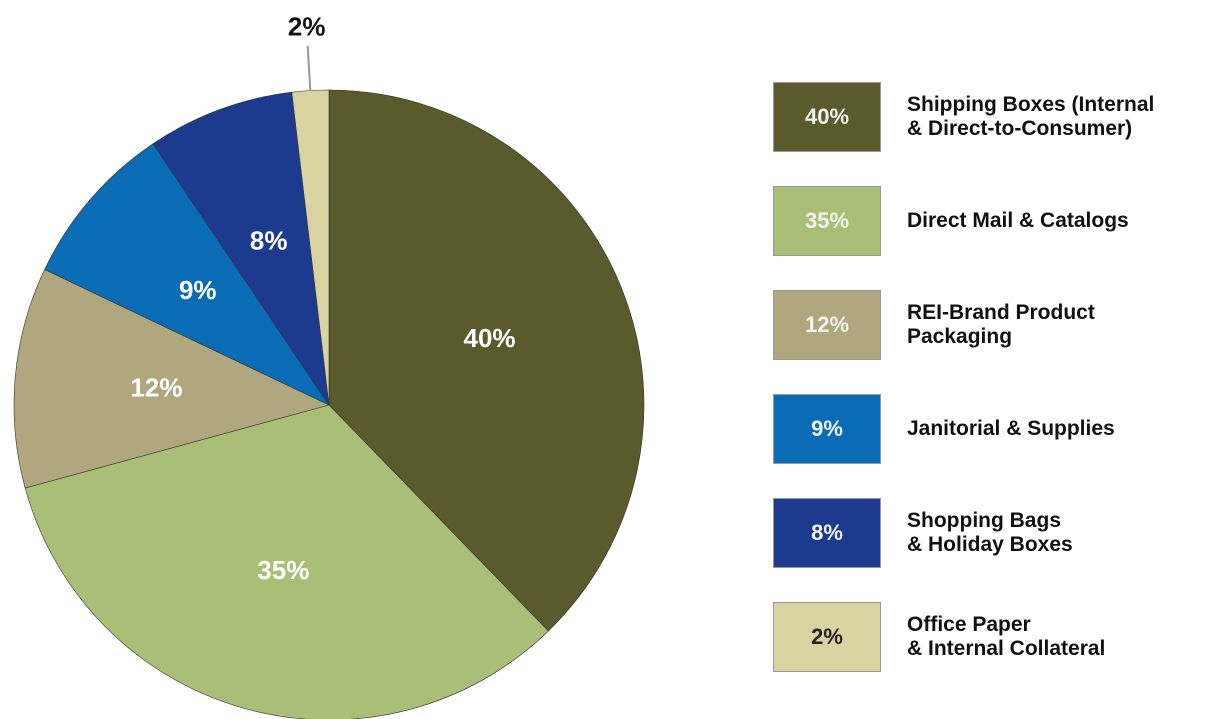 The width and height of the screenshot is (1206, 719). Describe the element at coordinates (269, 240) in the screenshot. I see `slice-label: 8%` at that location.